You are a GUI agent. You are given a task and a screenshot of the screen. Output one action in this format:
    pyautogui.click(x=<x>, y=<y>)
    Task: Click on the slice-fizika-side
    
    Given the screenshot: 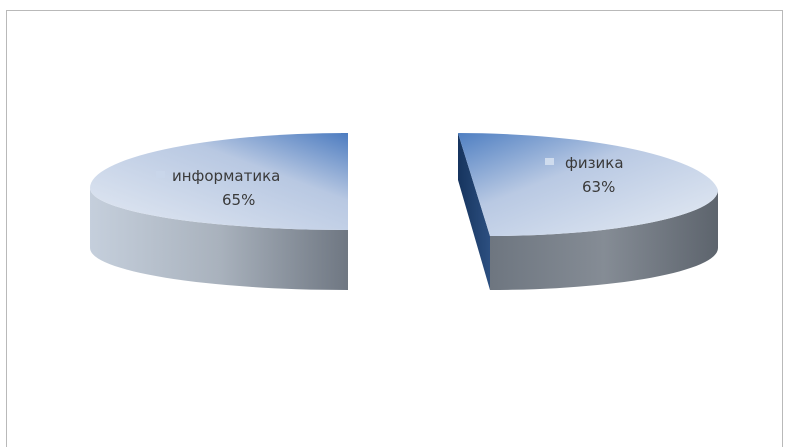 What is the action you would take?
    pyautogui.click(x=604, y=240)
    